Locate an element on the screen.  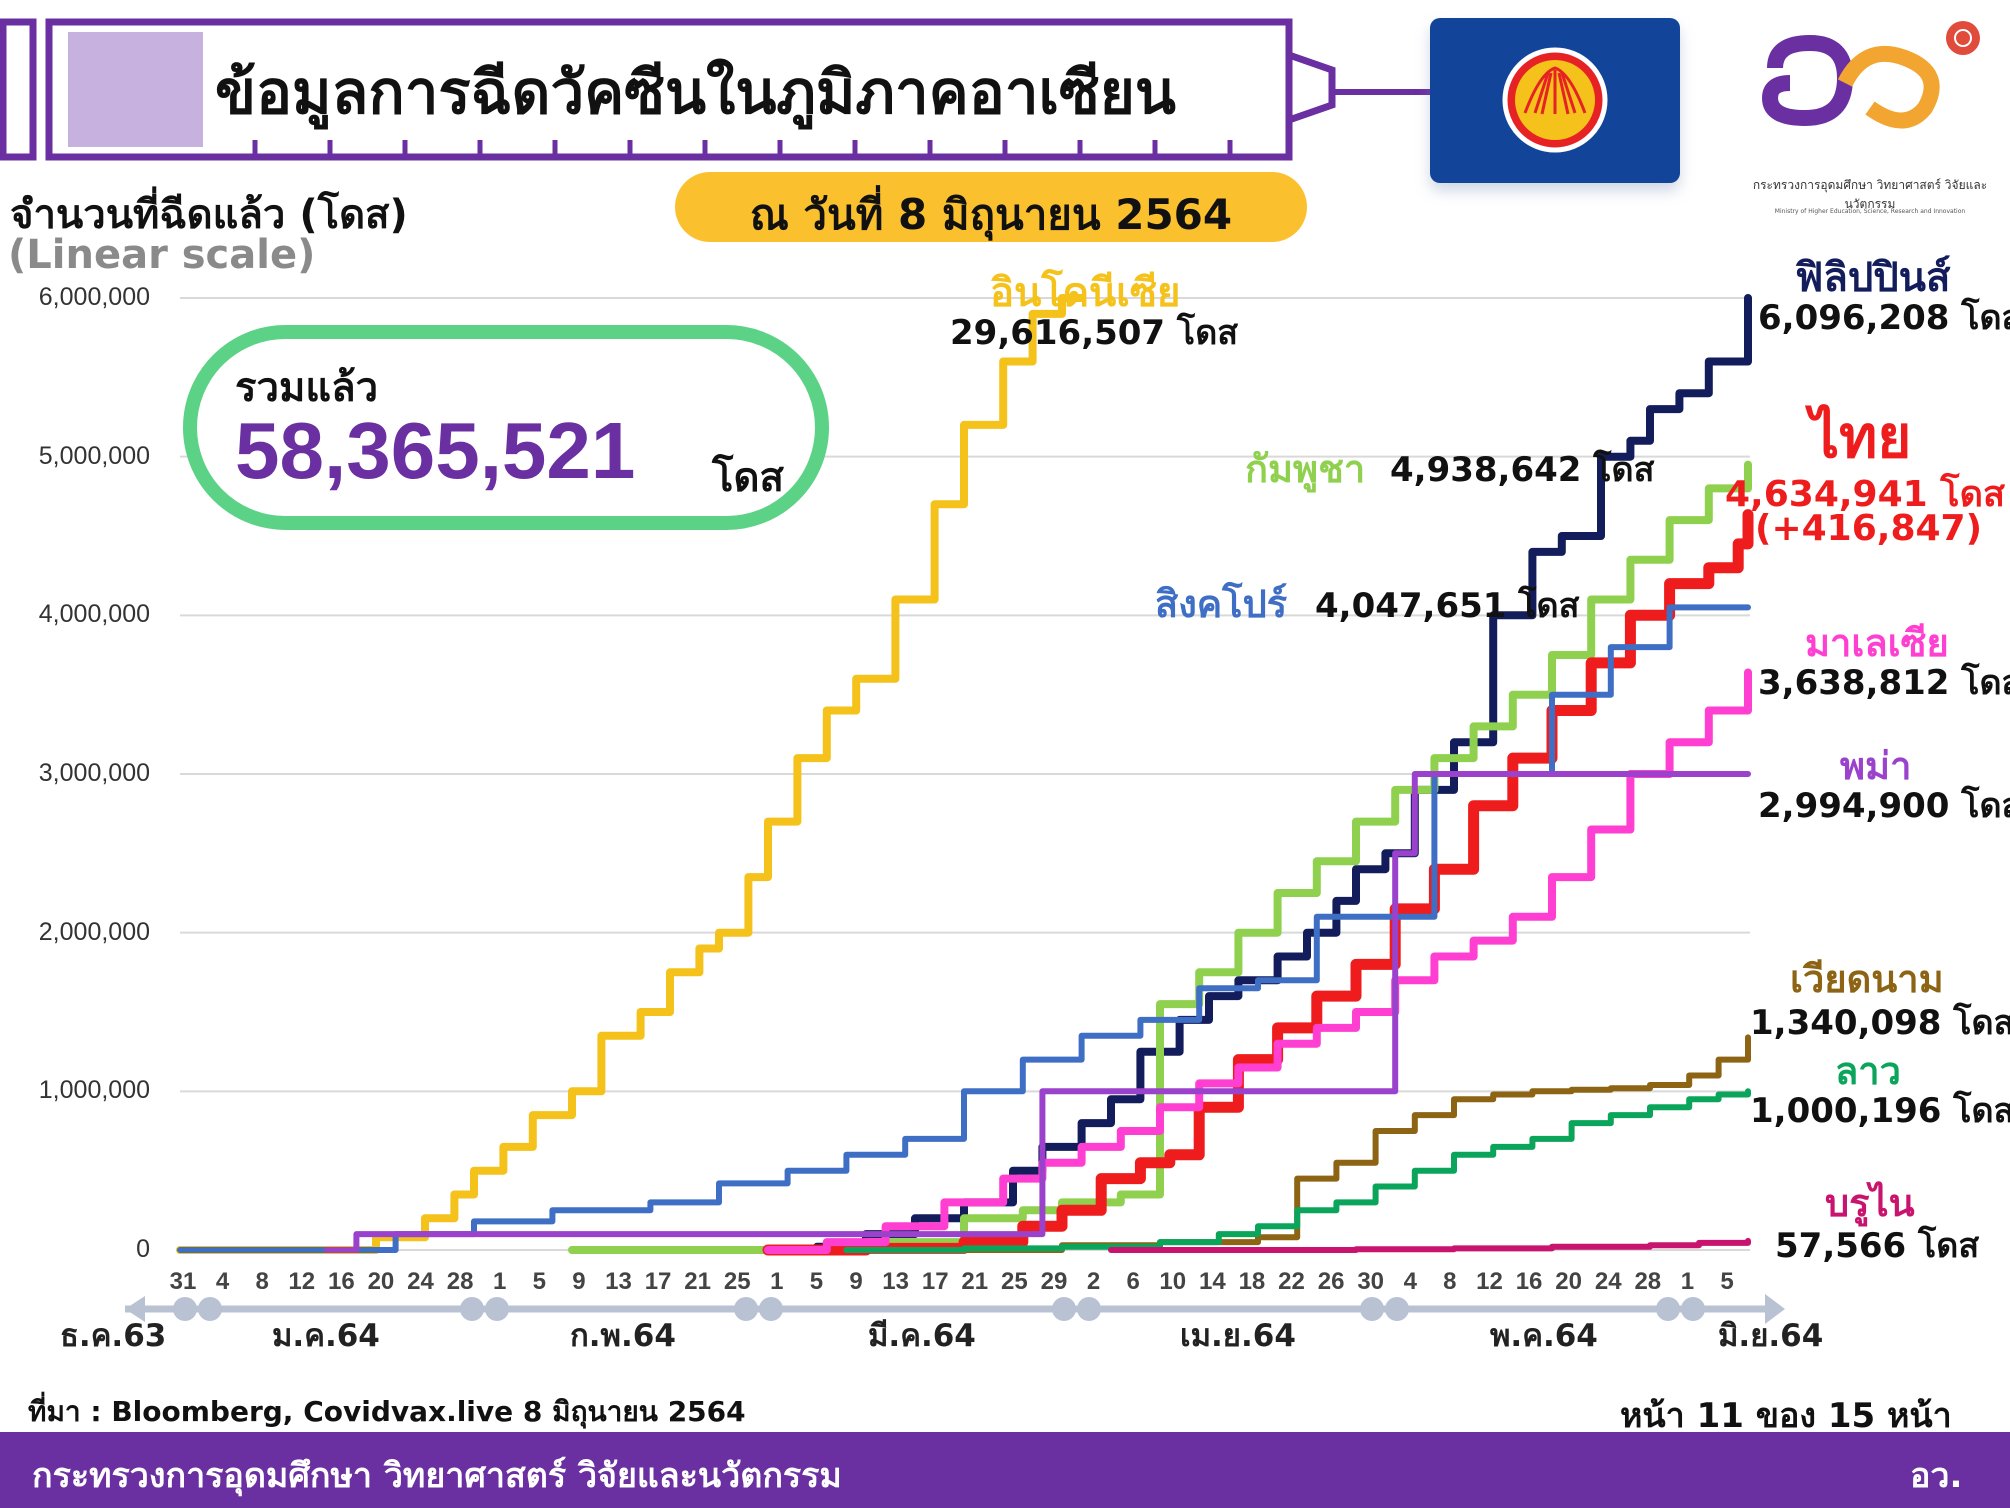
label-myanmar: พม่า is located at coordinates (1876, 766).